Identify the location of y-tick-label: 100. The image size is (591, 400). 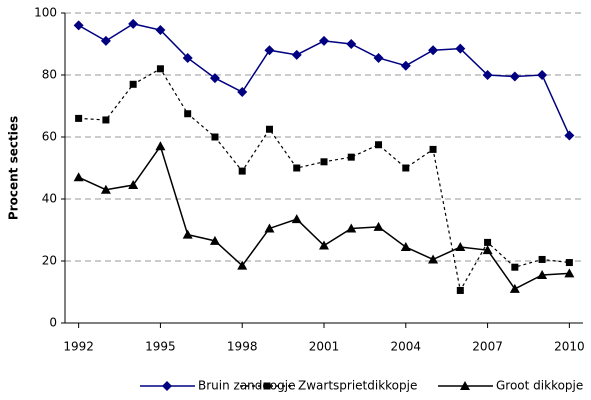
(45, 13).